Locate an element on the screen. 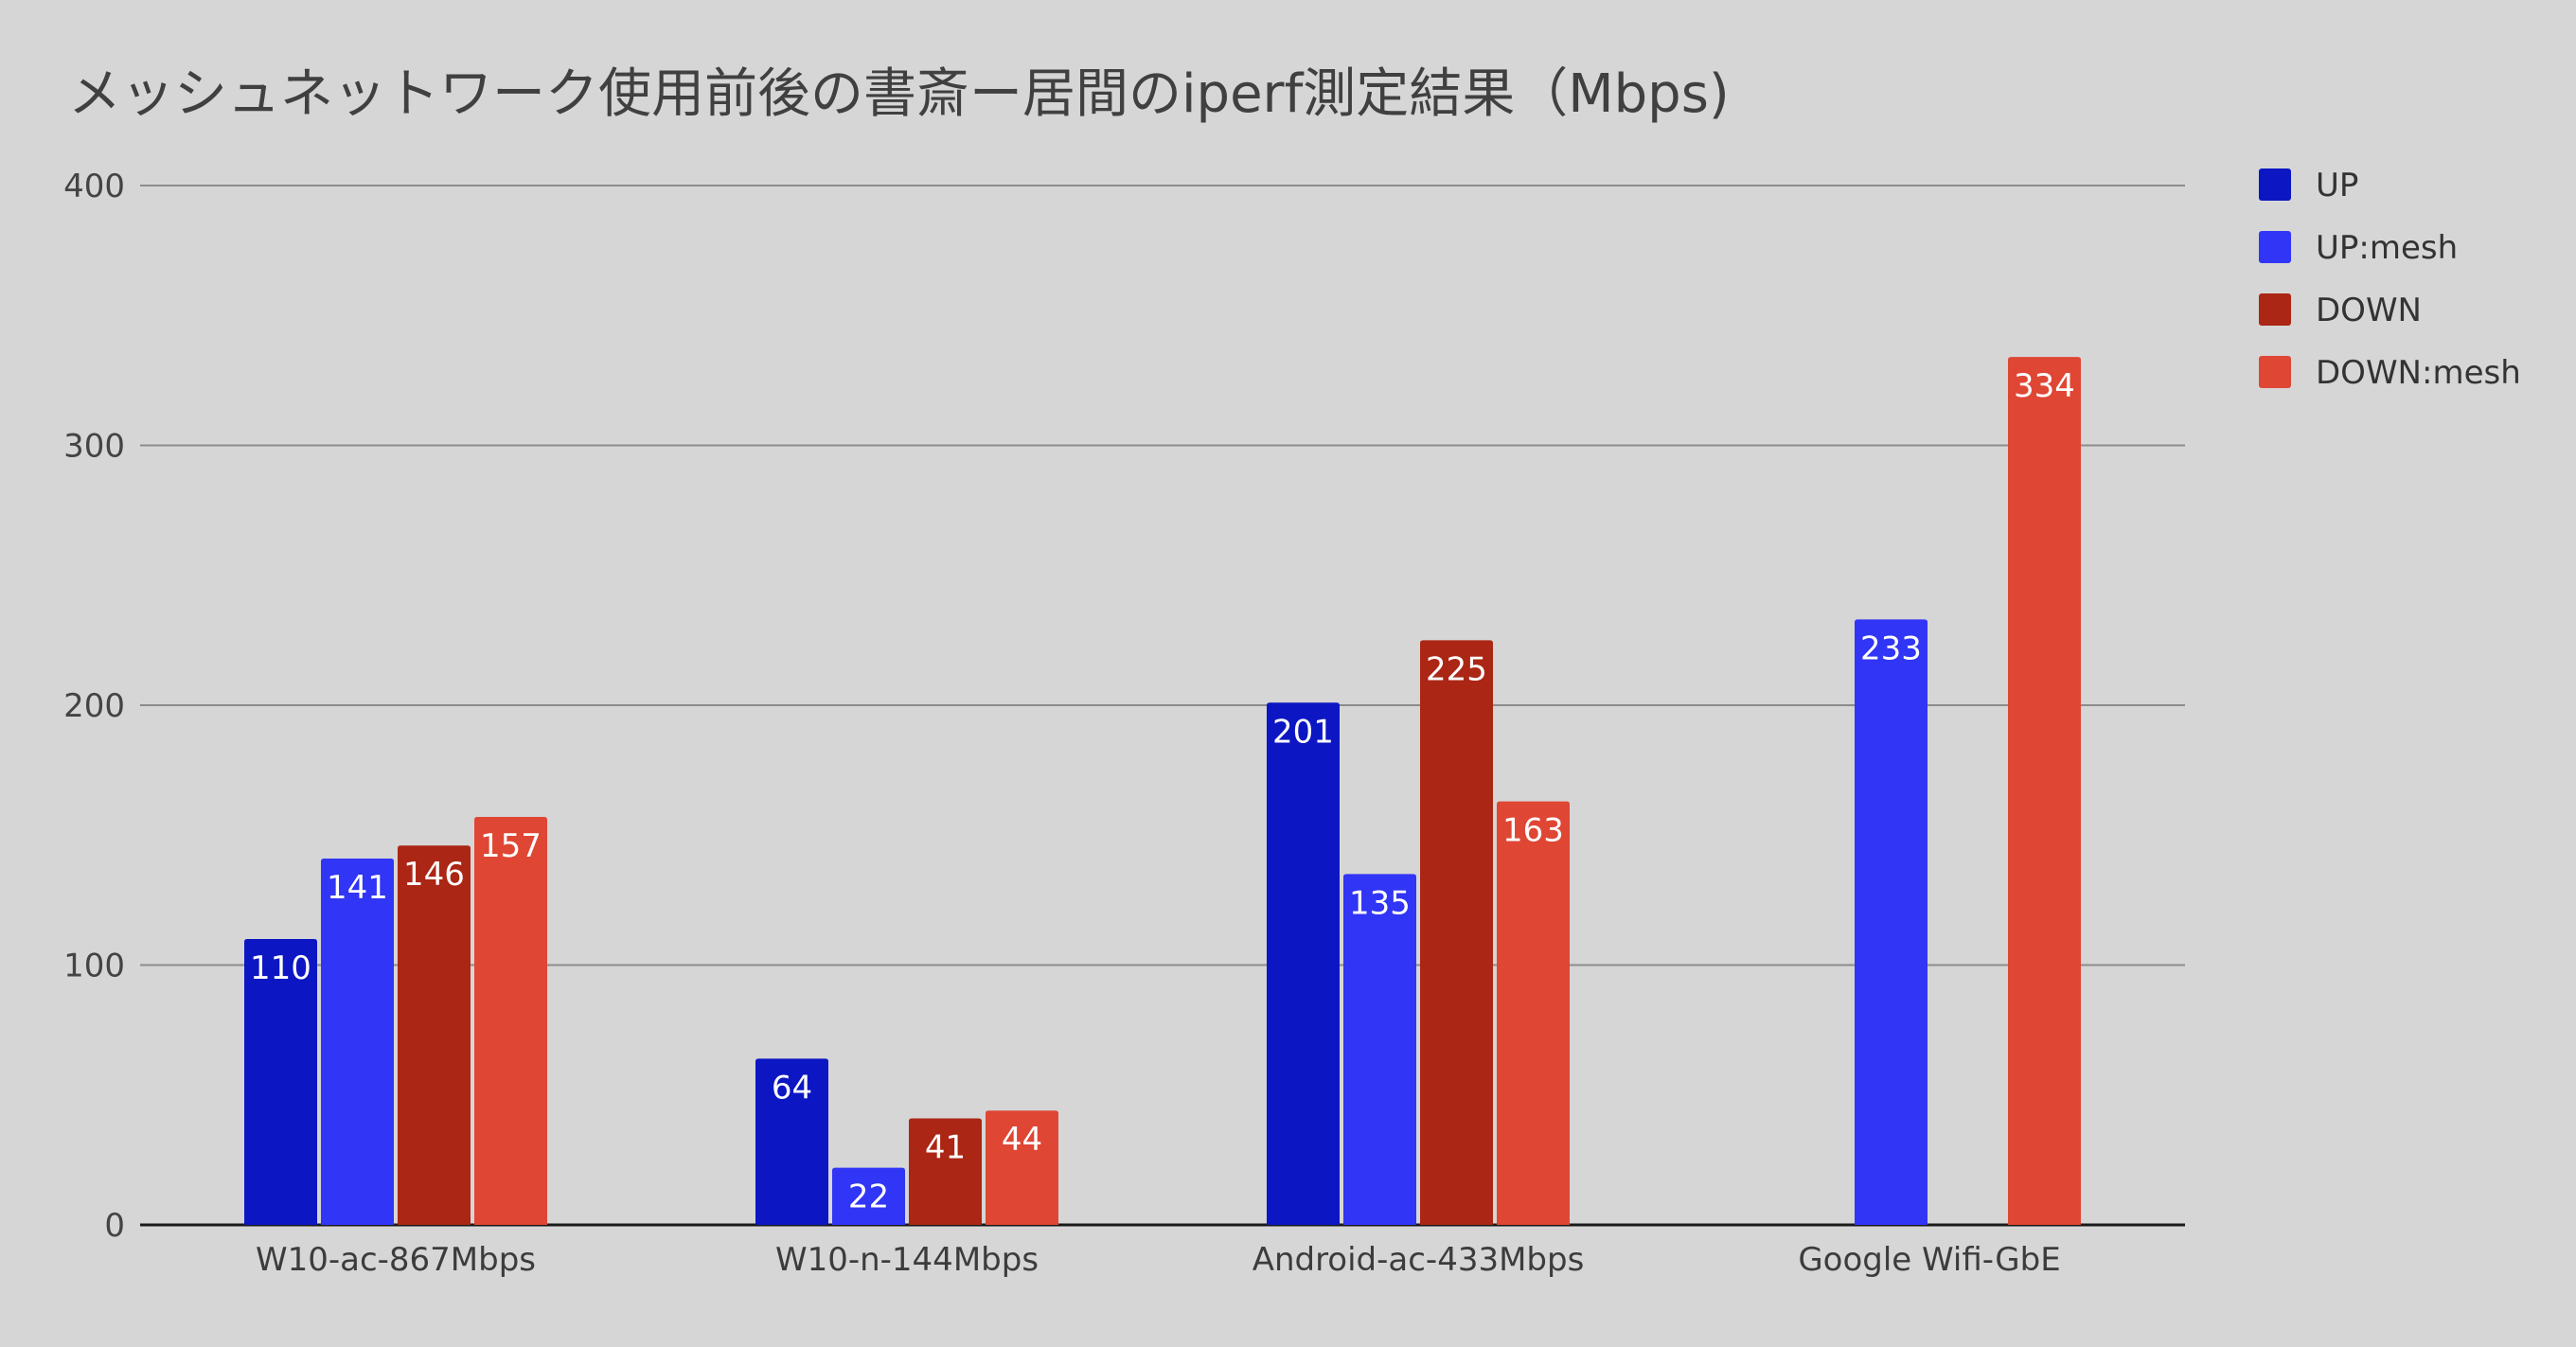 This screenshot has height=1347, width=2576. bar-value-label: 157 is located at coordinates (511, 846).